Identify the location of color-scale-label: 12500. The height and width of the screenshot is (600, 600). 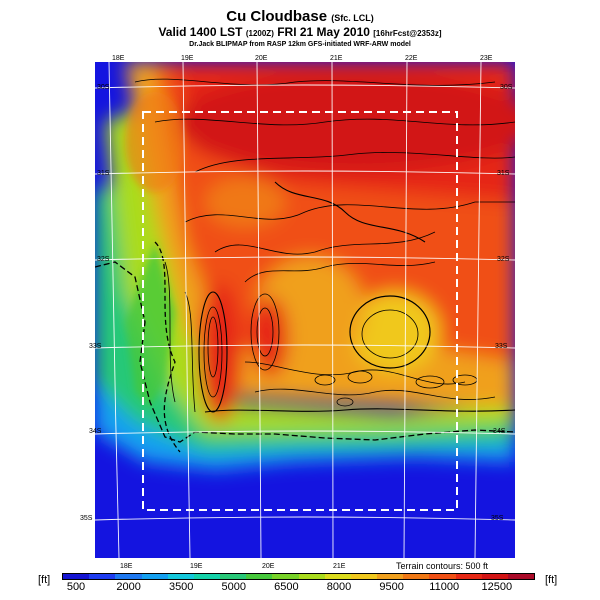
(497, 587).